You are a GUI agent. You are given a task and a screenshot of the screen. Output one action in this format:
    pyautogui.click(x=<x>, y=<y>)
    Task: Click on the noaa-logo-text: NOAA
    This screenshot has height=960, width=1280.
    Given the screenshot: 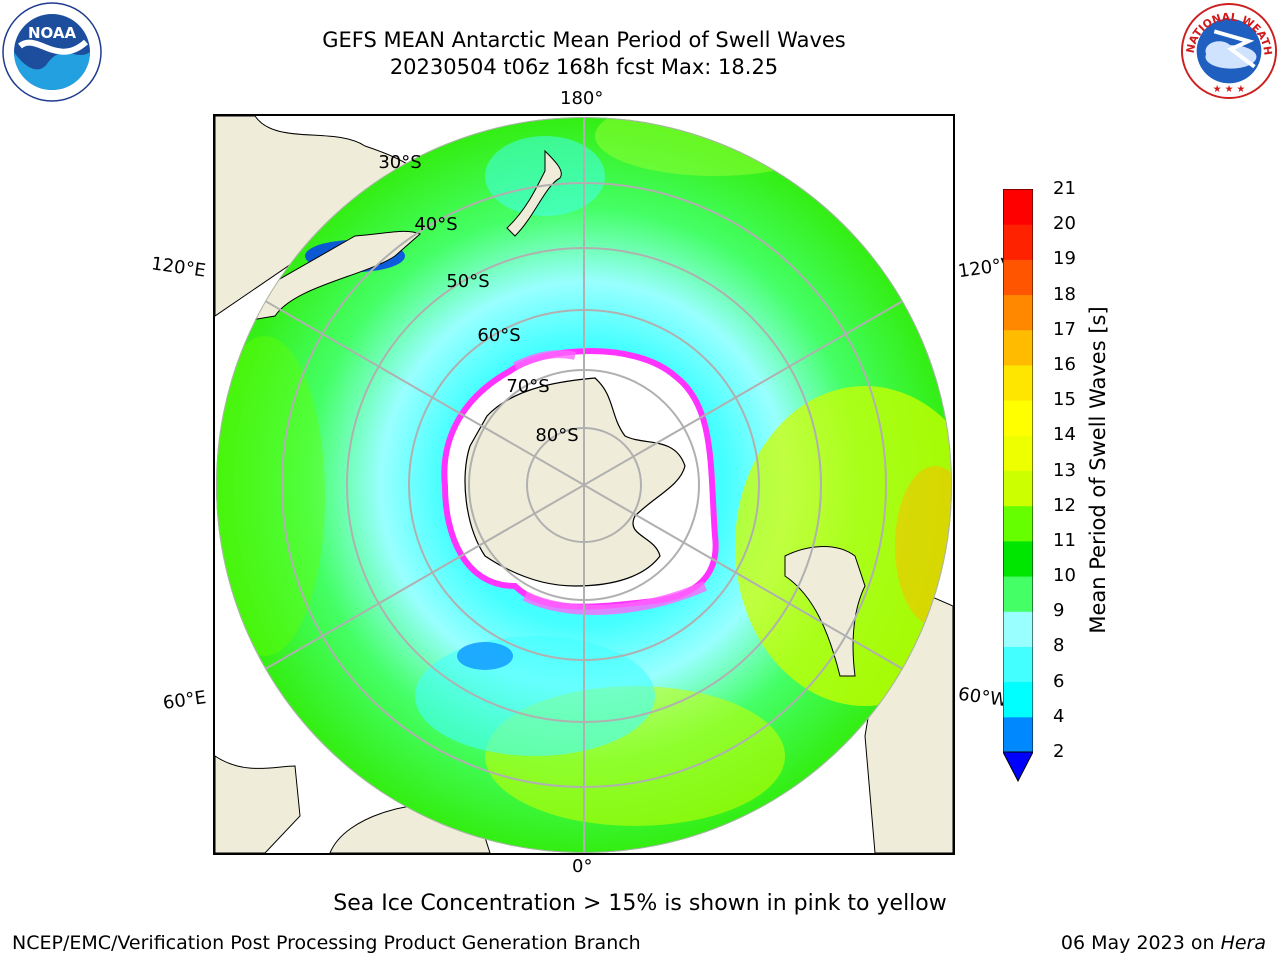 What is the action you would take?
    pyautogui.click(x=52, y=33)
    